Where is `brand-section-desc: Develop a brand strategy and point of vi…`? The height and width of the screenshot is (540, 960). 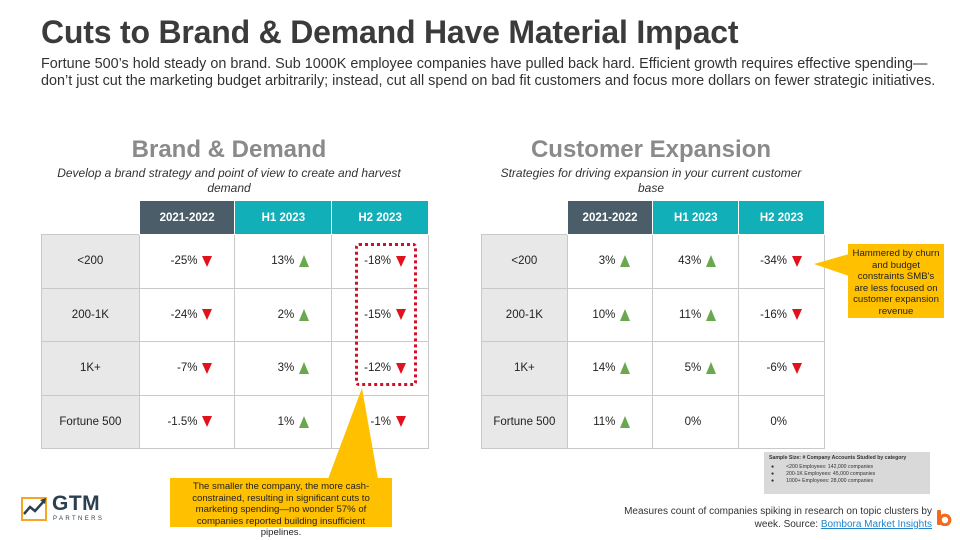
brand-section-desc: Develop a brand strategy and point of vi… is located at coordinates (229, 180).